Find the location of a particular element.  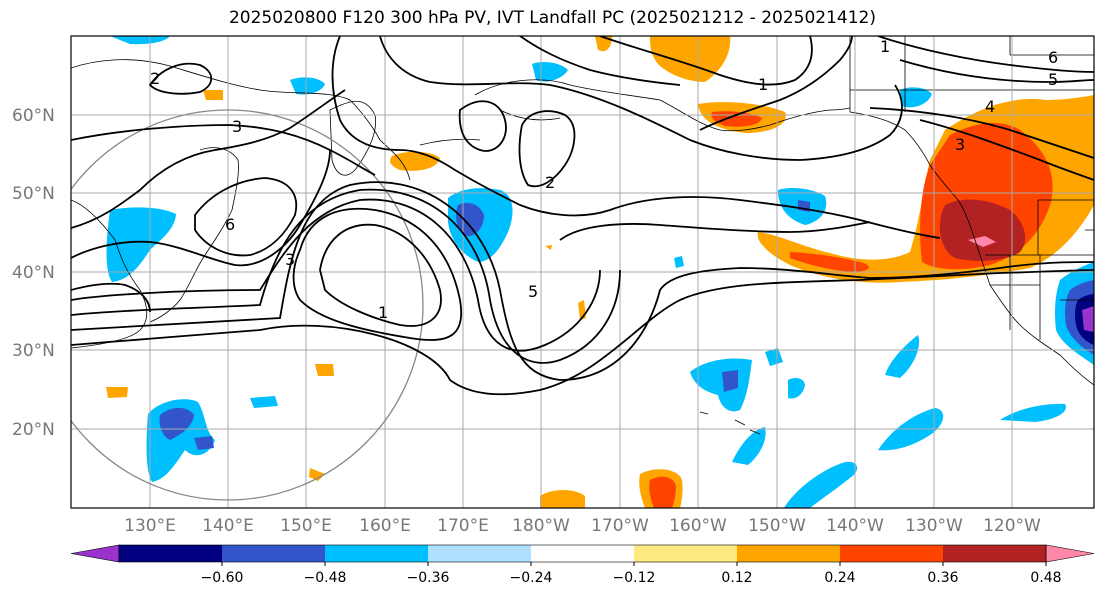

lat-labels: 60°N 50°N 40°N 30°N 20°N is located at coordinates (33, 273).